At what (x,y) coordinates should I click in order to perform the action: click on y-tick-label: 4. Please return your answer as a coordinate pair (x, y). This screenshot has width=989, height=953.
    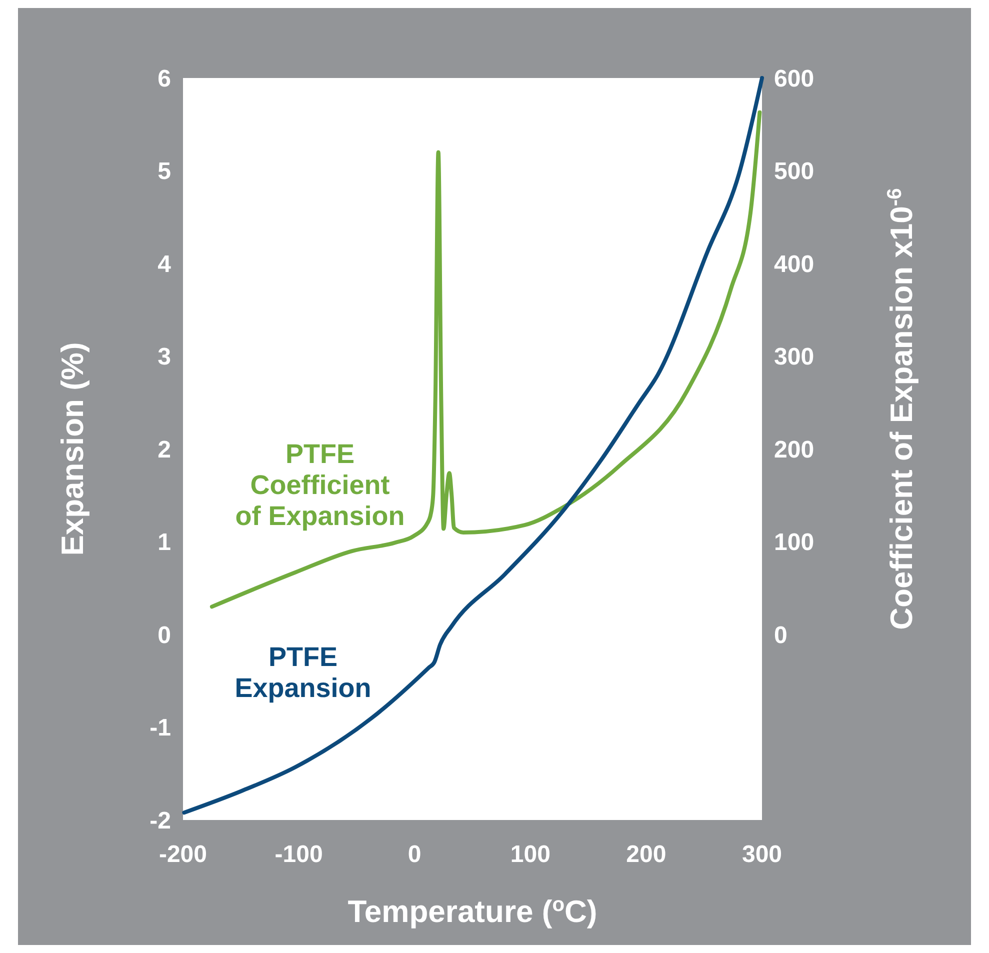
    Looking at the image, I should click on (165, 264).